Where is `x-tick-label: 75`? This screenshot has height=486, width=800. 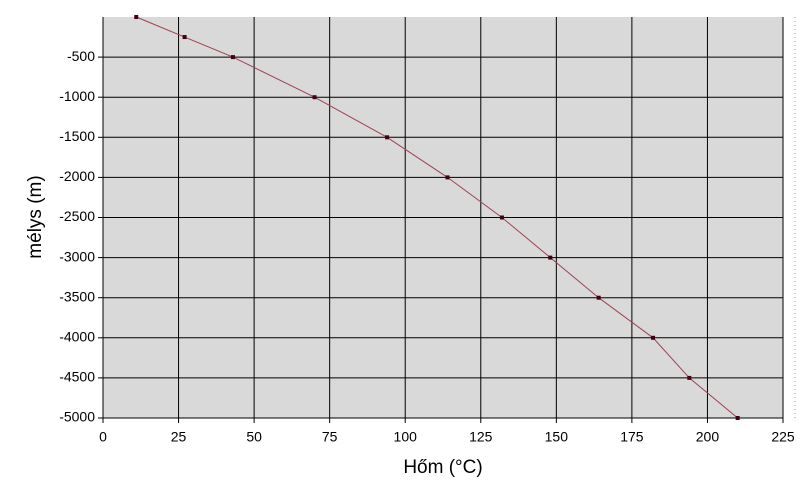
x-tick-label: 75 is located at coordinates (330, 437).